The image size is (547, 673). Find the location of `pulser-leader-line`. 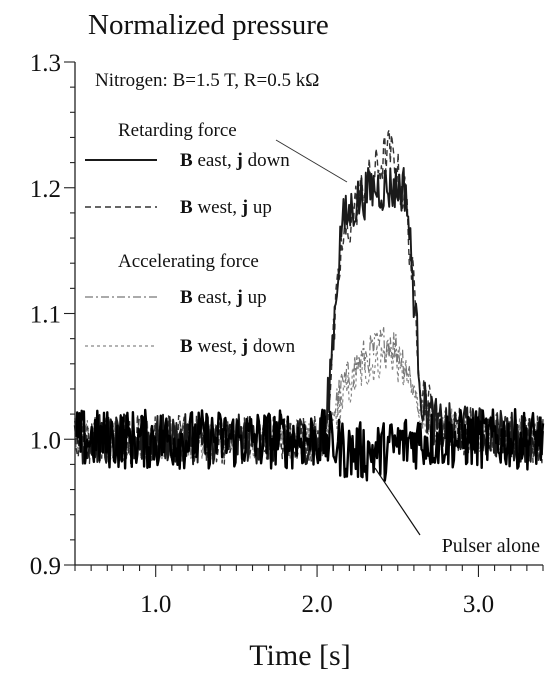

pulser-leader-line is located at coordinates (397, 501).